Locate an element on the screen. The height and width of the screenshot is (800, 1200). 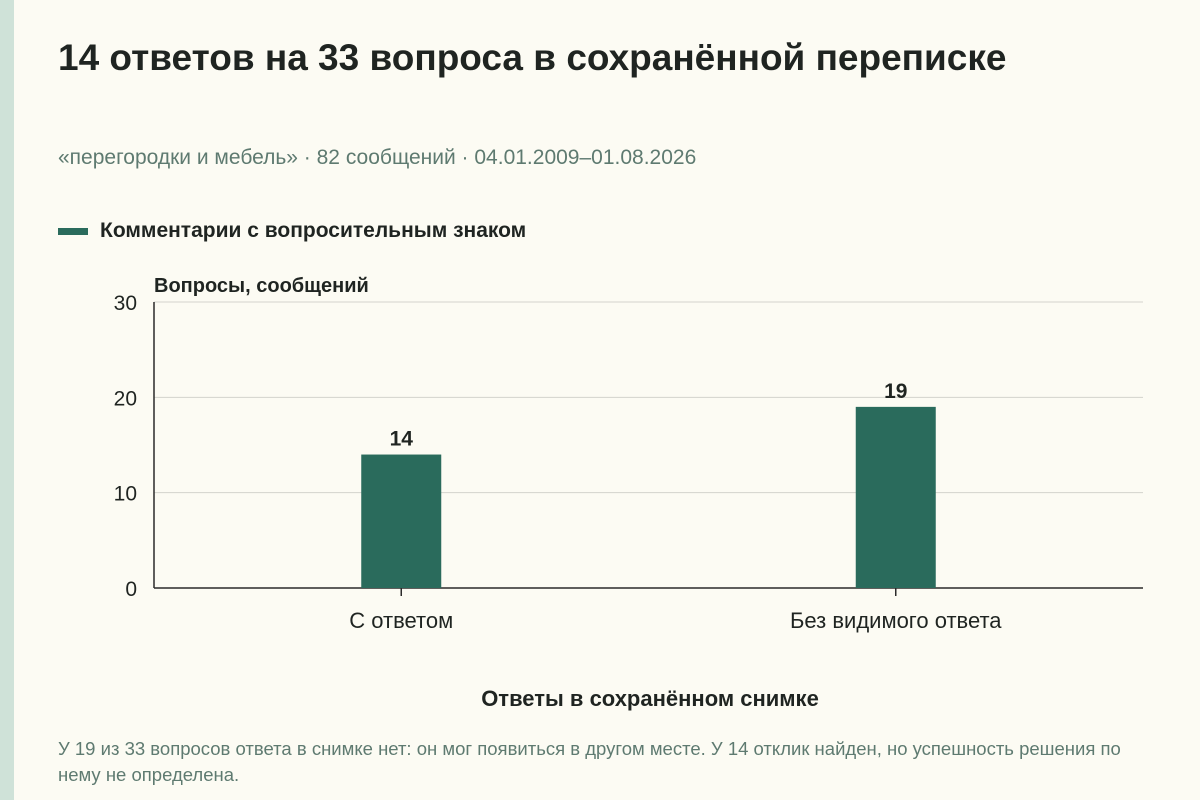
x-axis-title: Ответы в сохранённом снимке is located at coordinates (650, 698).